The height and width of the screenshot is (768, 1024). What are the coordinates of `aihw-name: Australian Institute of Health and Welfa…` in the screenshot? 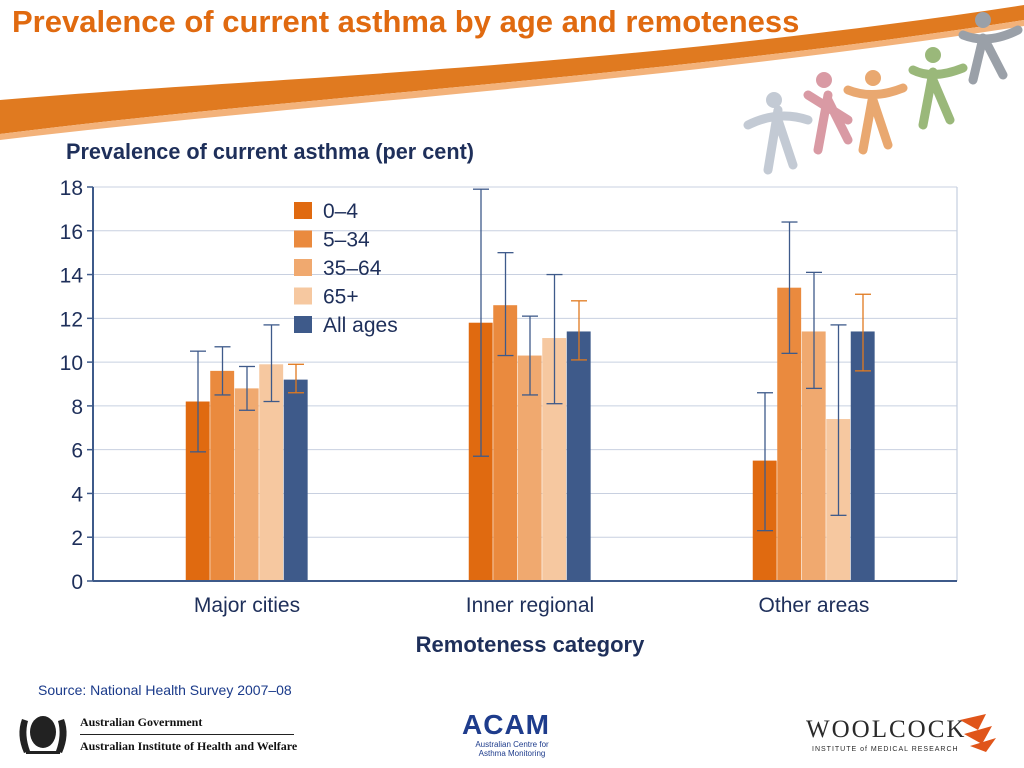 It's located at (189, 746).